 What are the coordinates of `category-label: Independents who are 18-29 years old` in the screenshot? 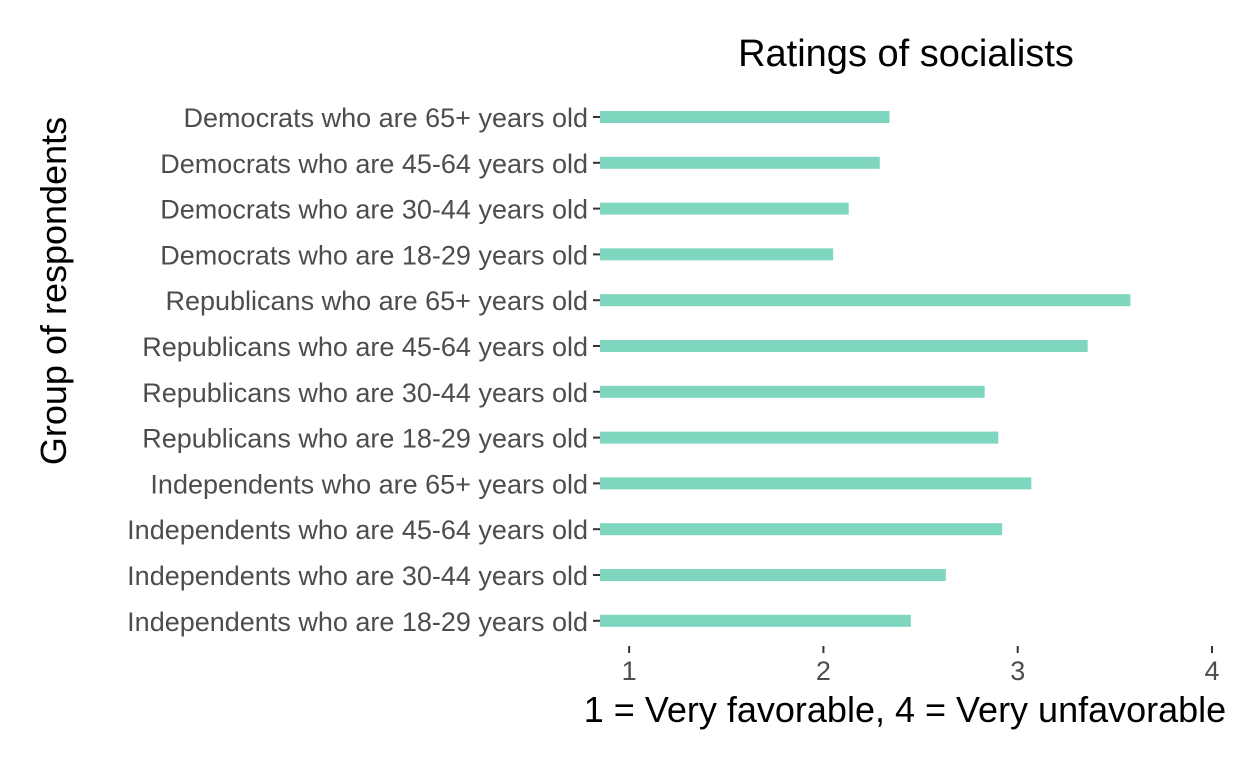 It's located at (357, 622).